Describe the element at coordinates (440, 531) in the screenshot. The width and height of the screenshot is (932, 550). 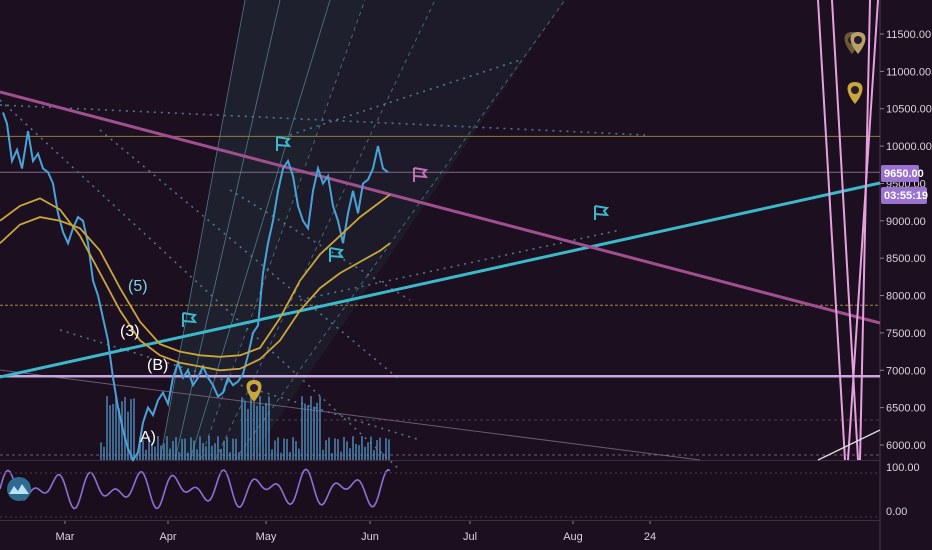
I see `x-axis-ticks: Mar Apr May Jun Jul Aug 24` at that location.